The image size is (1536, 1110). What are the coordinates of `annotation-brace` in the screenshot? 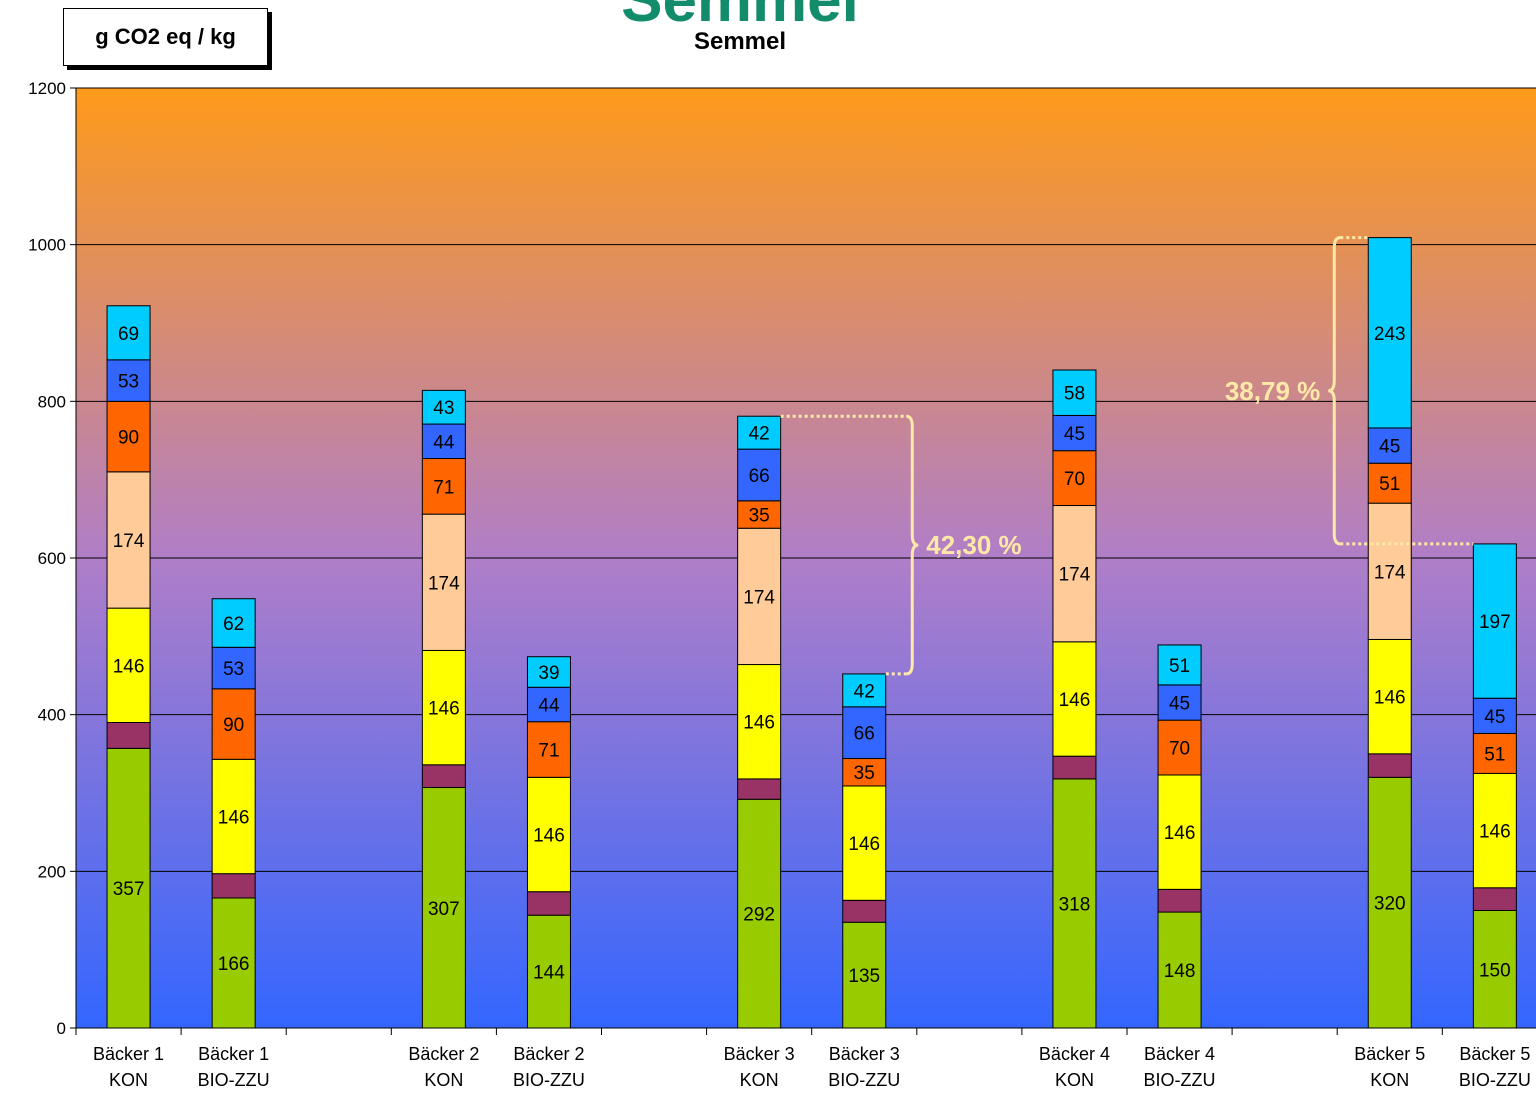 It's located at (1334, 391).